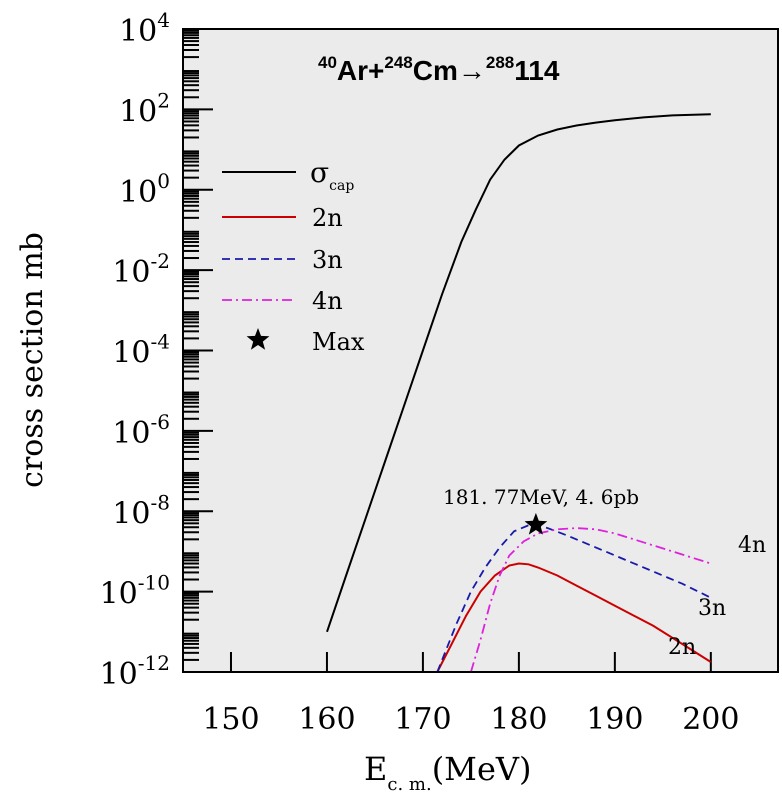 The image size is (782, 798). Describe the element at coordinates (332, 175) in the screenshot. I see `legend-label-cap: σcap` at that location.